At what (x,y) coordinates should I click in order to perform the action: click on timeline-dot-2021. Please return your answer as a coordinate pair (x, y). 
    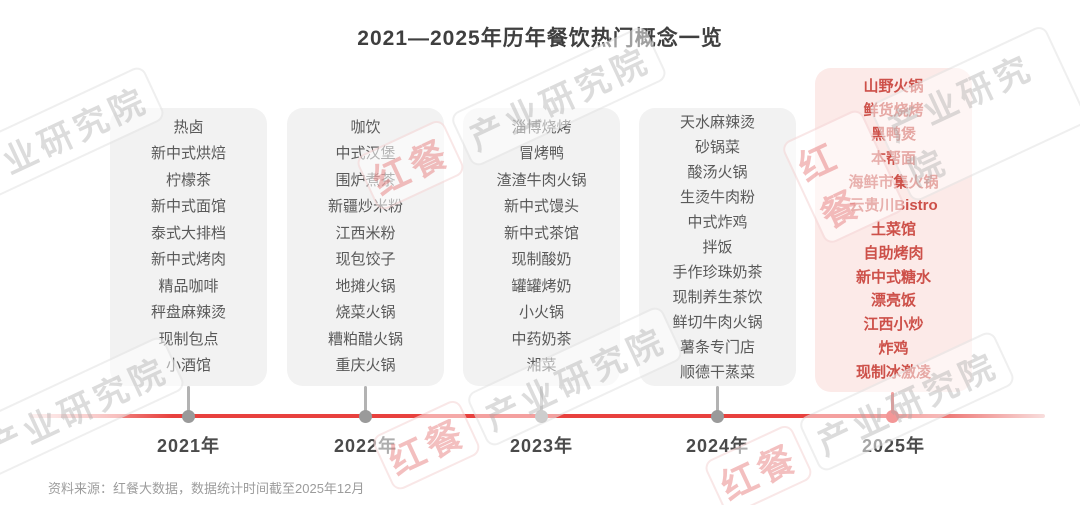
    Looking at the image, I should click on (188, 416).